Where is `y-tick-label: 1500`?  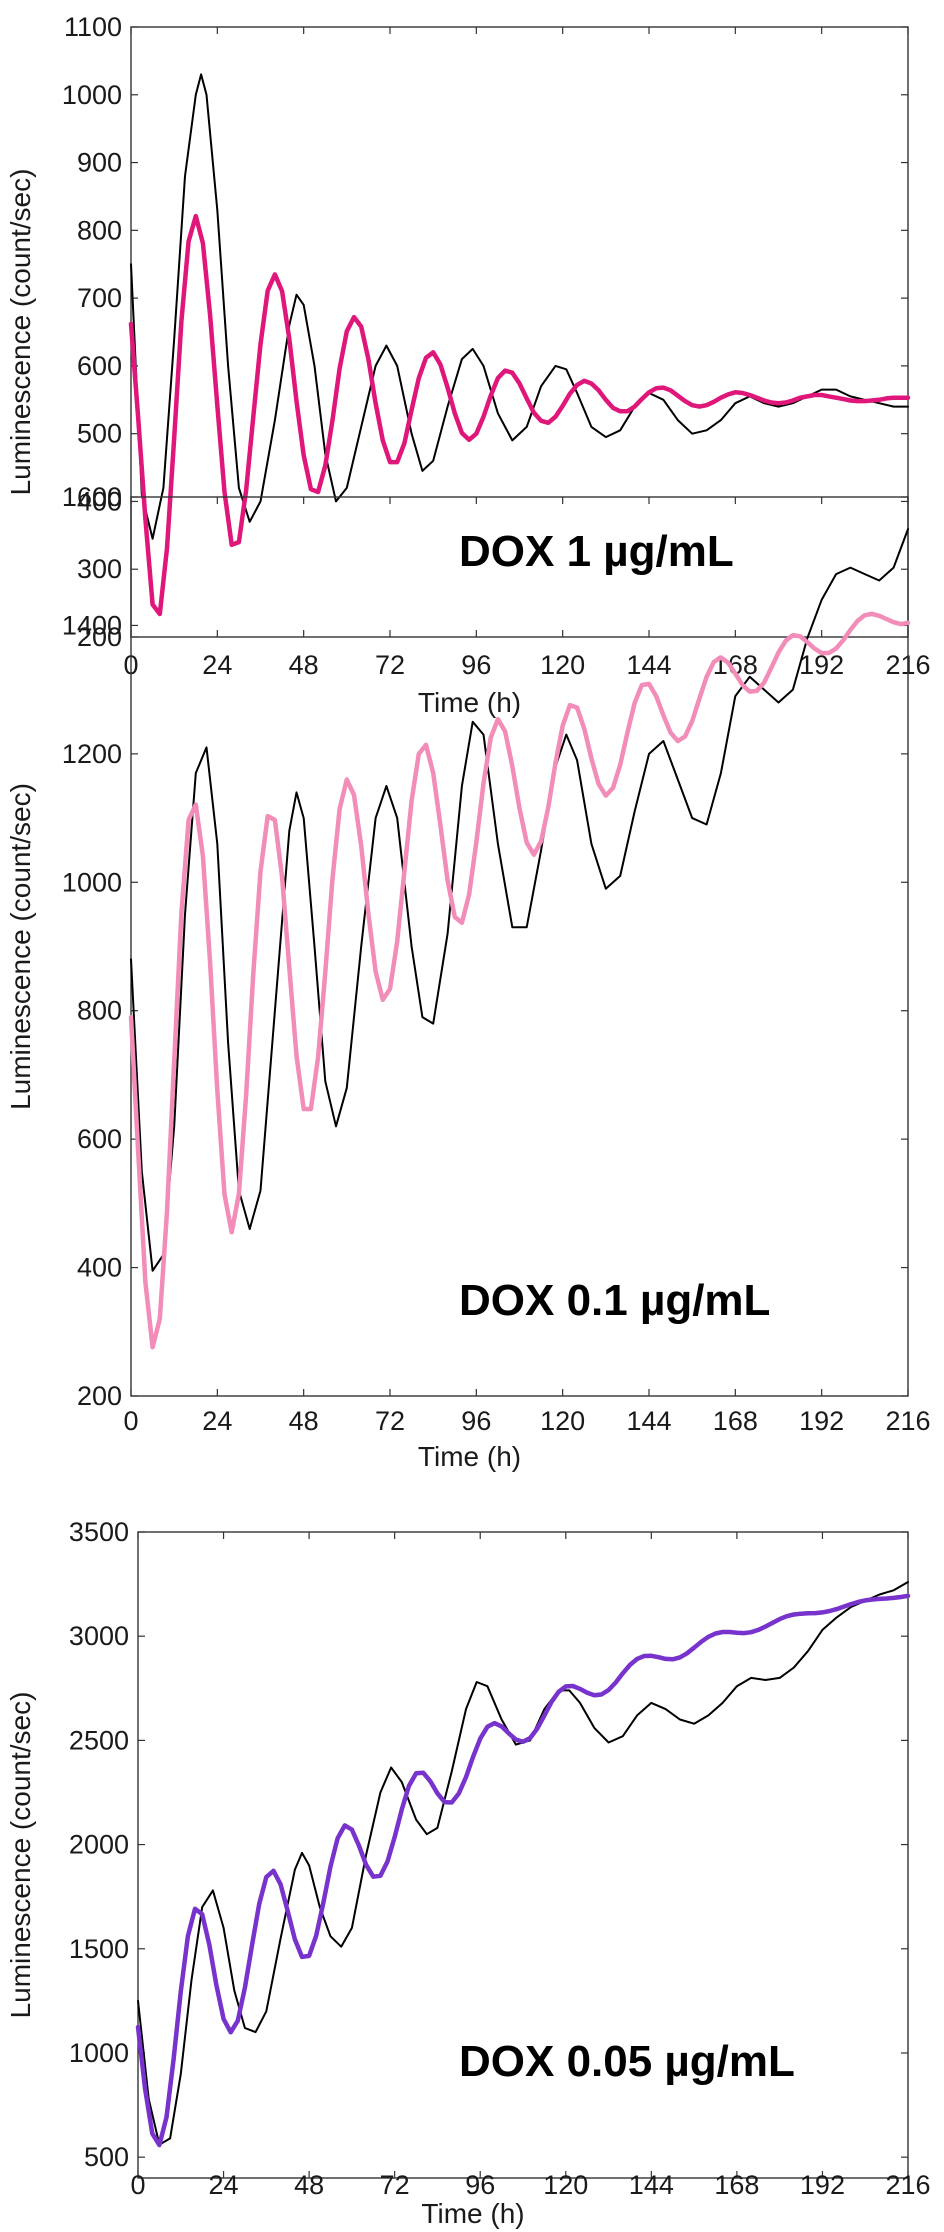
y-tick-label: 1500 is located at coordinates (99, 1949).